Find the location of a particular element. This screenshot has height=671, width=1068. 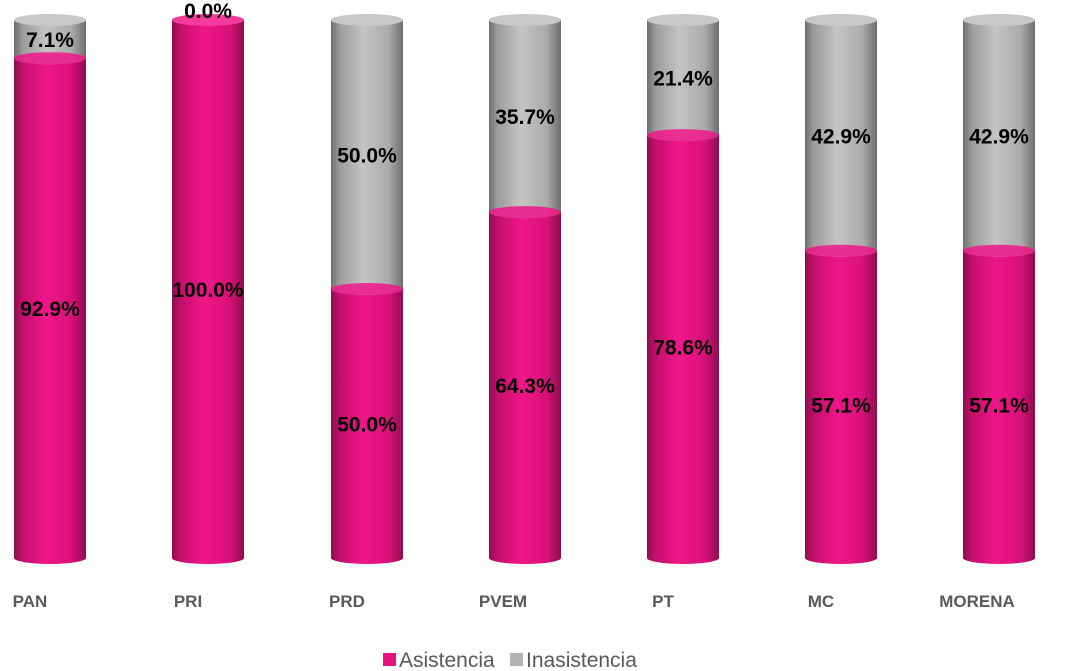

category-label: PAN is located at coordinates (30, 601).